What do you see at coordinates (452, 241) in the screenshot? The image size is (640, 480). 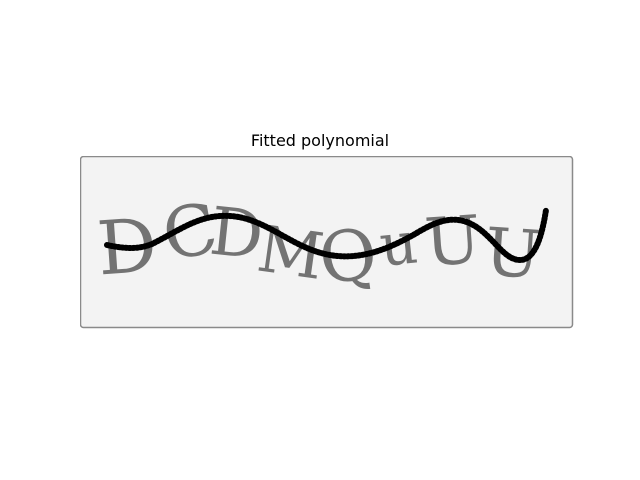 I see `captcha-glyph-u2: U` at bounding box center [452, 241].